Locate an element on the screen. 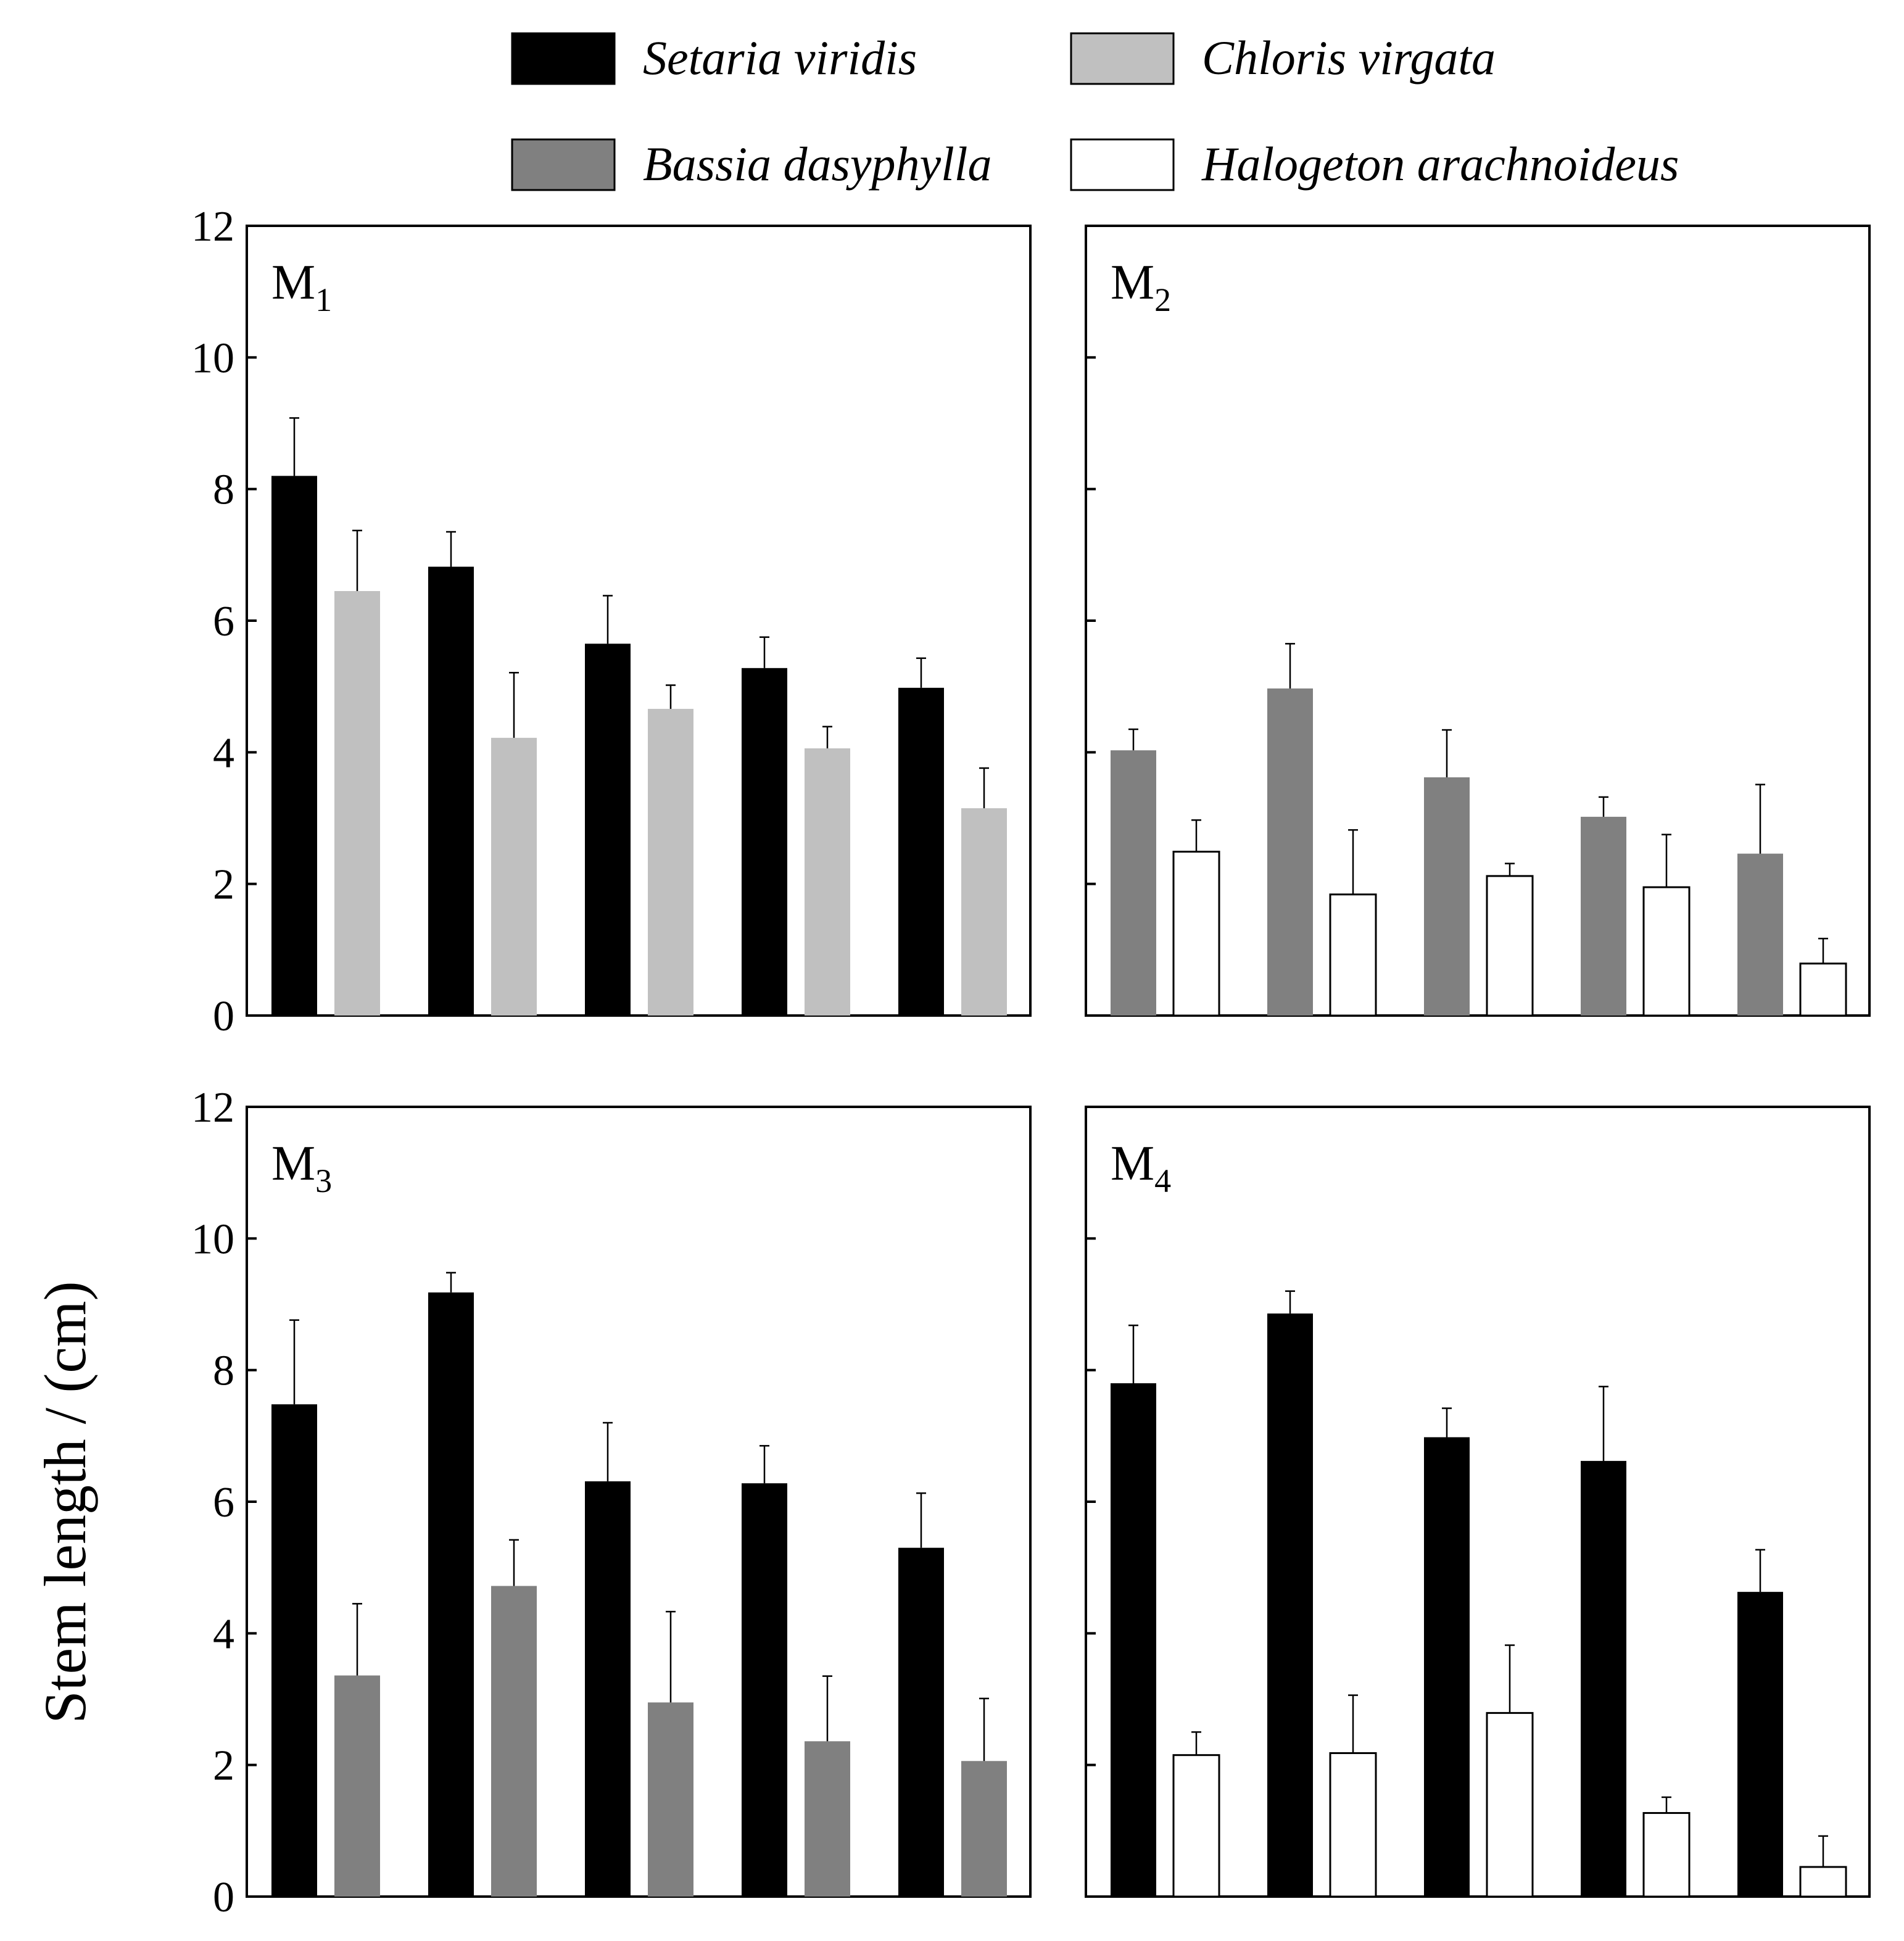  panel-label: M3 is located at coordinates (301, 1168).